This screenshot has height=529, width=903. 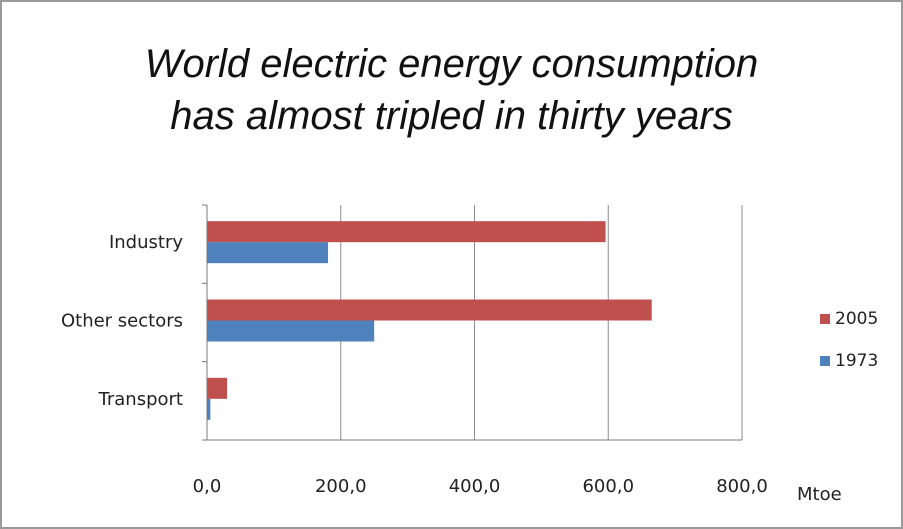 What do you see at coordinates (140, 399) in the screenshot?
I see `y-category-label: Transport` at bounding box center [140, 399].